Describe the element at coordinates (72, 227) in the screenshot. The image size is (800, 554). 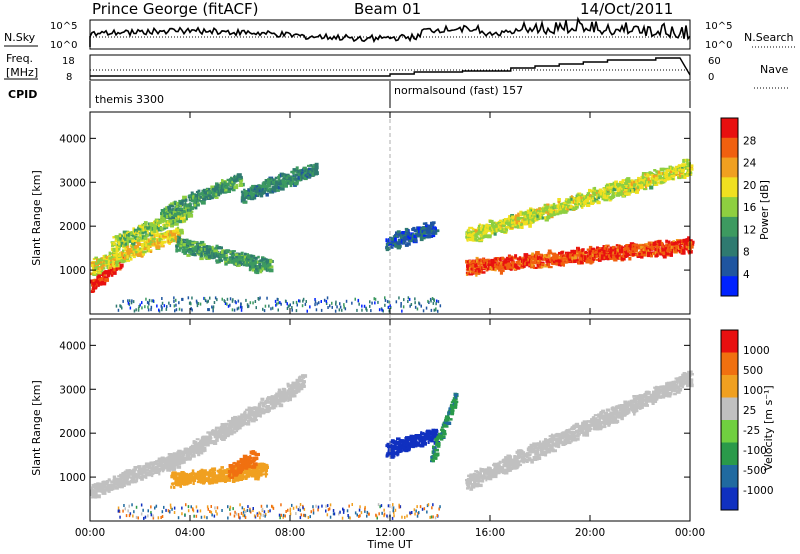
I see `y-tick-label: 2000` at that location.